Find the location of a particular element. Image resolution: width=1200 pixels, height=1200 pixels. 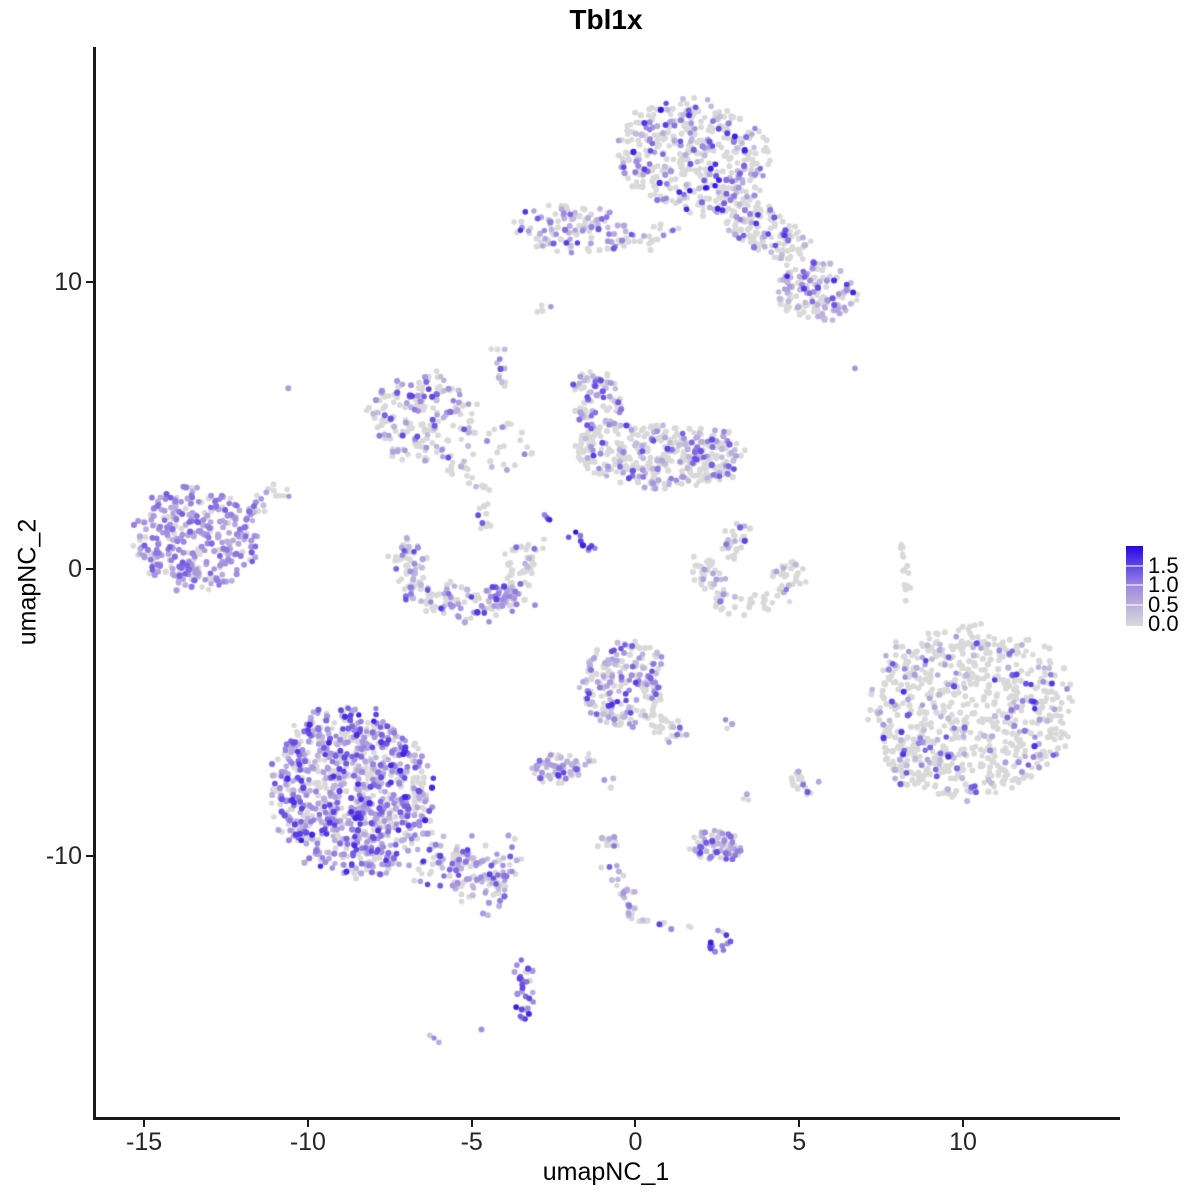

y-tick-label: 0 is located at coordinates (75, 569).